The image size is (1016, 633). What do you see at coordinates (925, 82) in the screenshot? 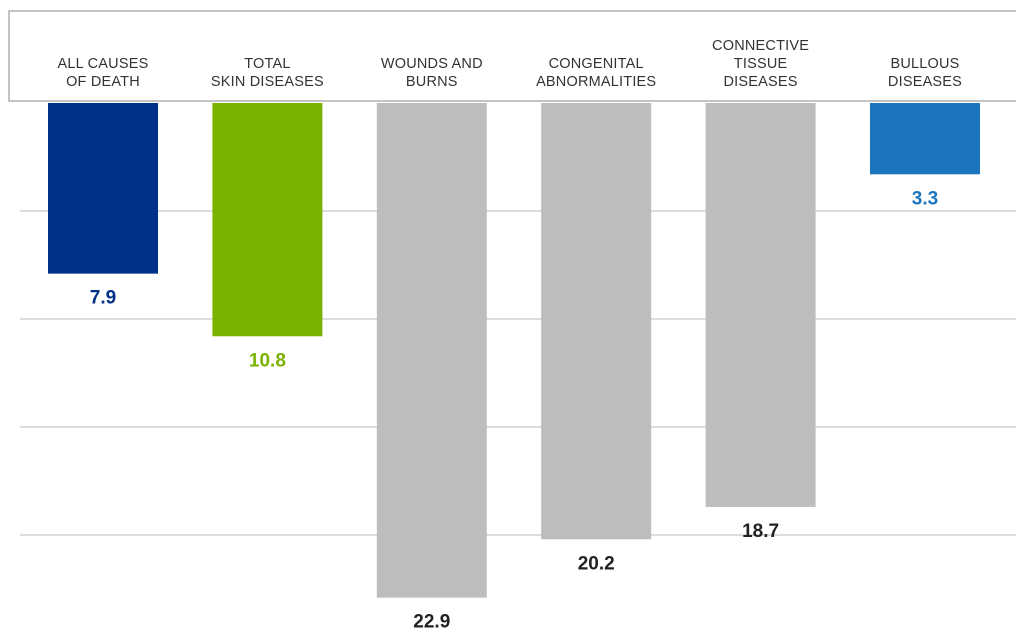
I see `category-label-6-line-2: DISEASES` at bounding box center [925, 82].